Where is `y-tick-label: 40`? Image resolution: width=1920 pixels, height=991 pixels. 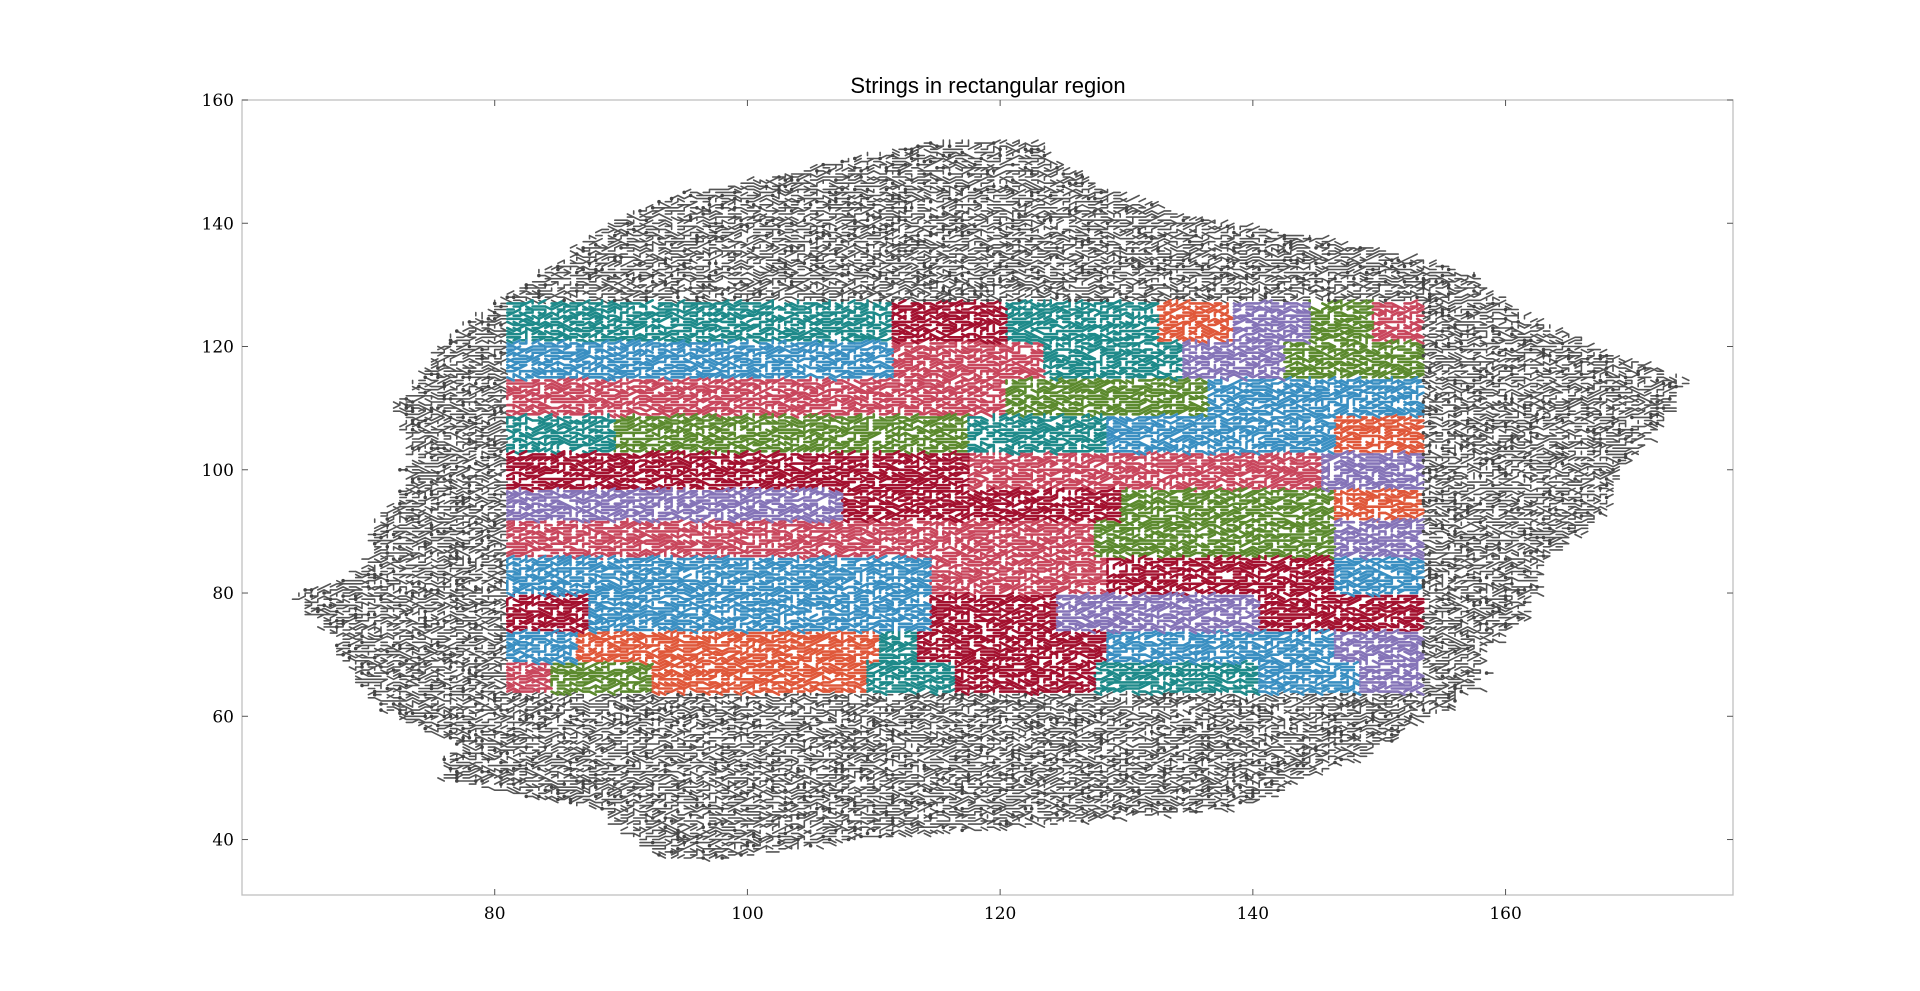 y-tick-label: 40 is located at coordinates (223, 841).